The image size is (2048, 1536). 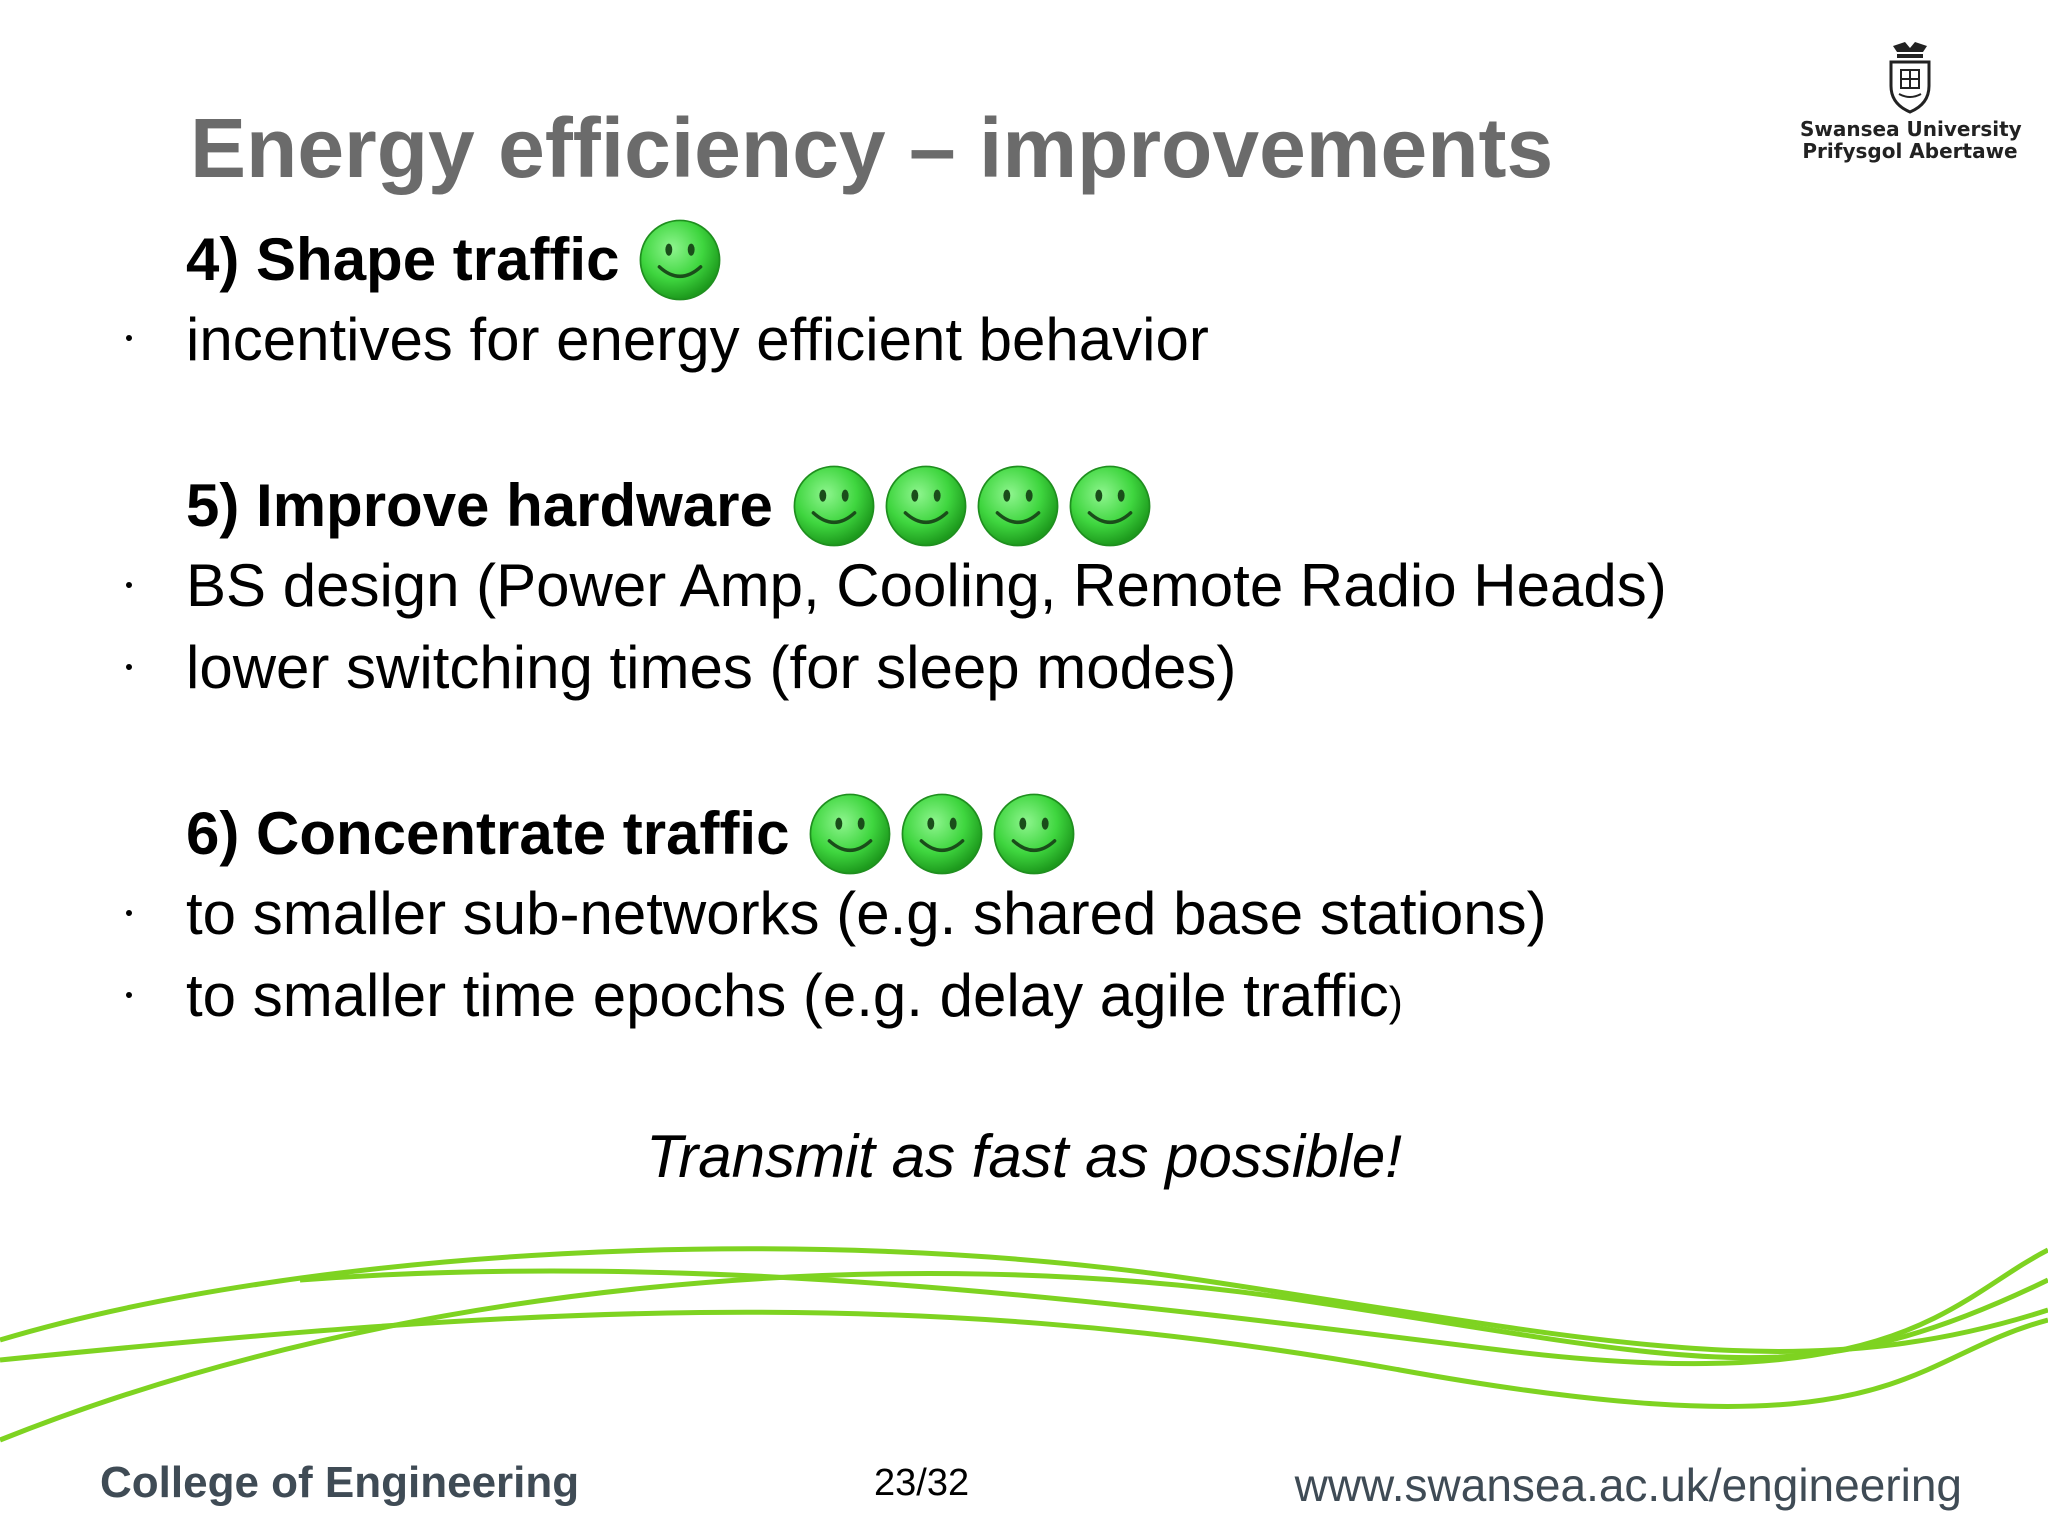 What do you see at coordinates (711, 667) in the screenshot?
I see `bullet-text: lower switching times (for sleep modes)` at bounding box center [711, 667].